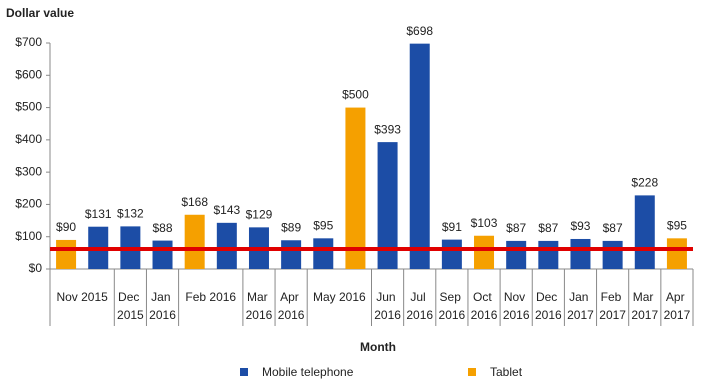 The image size is (706, 389). Describe the element at coordinates (644, 306) in the screenshot. I see `x-tick-label: Mar 2017` at that location.